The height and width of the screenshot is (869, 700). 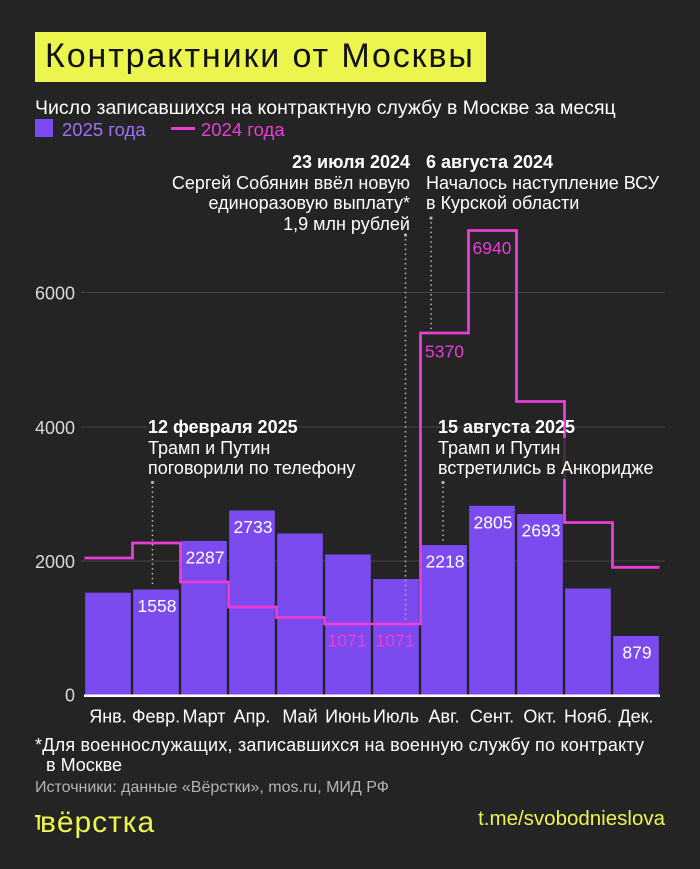 What do you see at coordinates (253, 527) in the screenshot?
I see `svg-text: 2733` at bounding box center [253, 527].